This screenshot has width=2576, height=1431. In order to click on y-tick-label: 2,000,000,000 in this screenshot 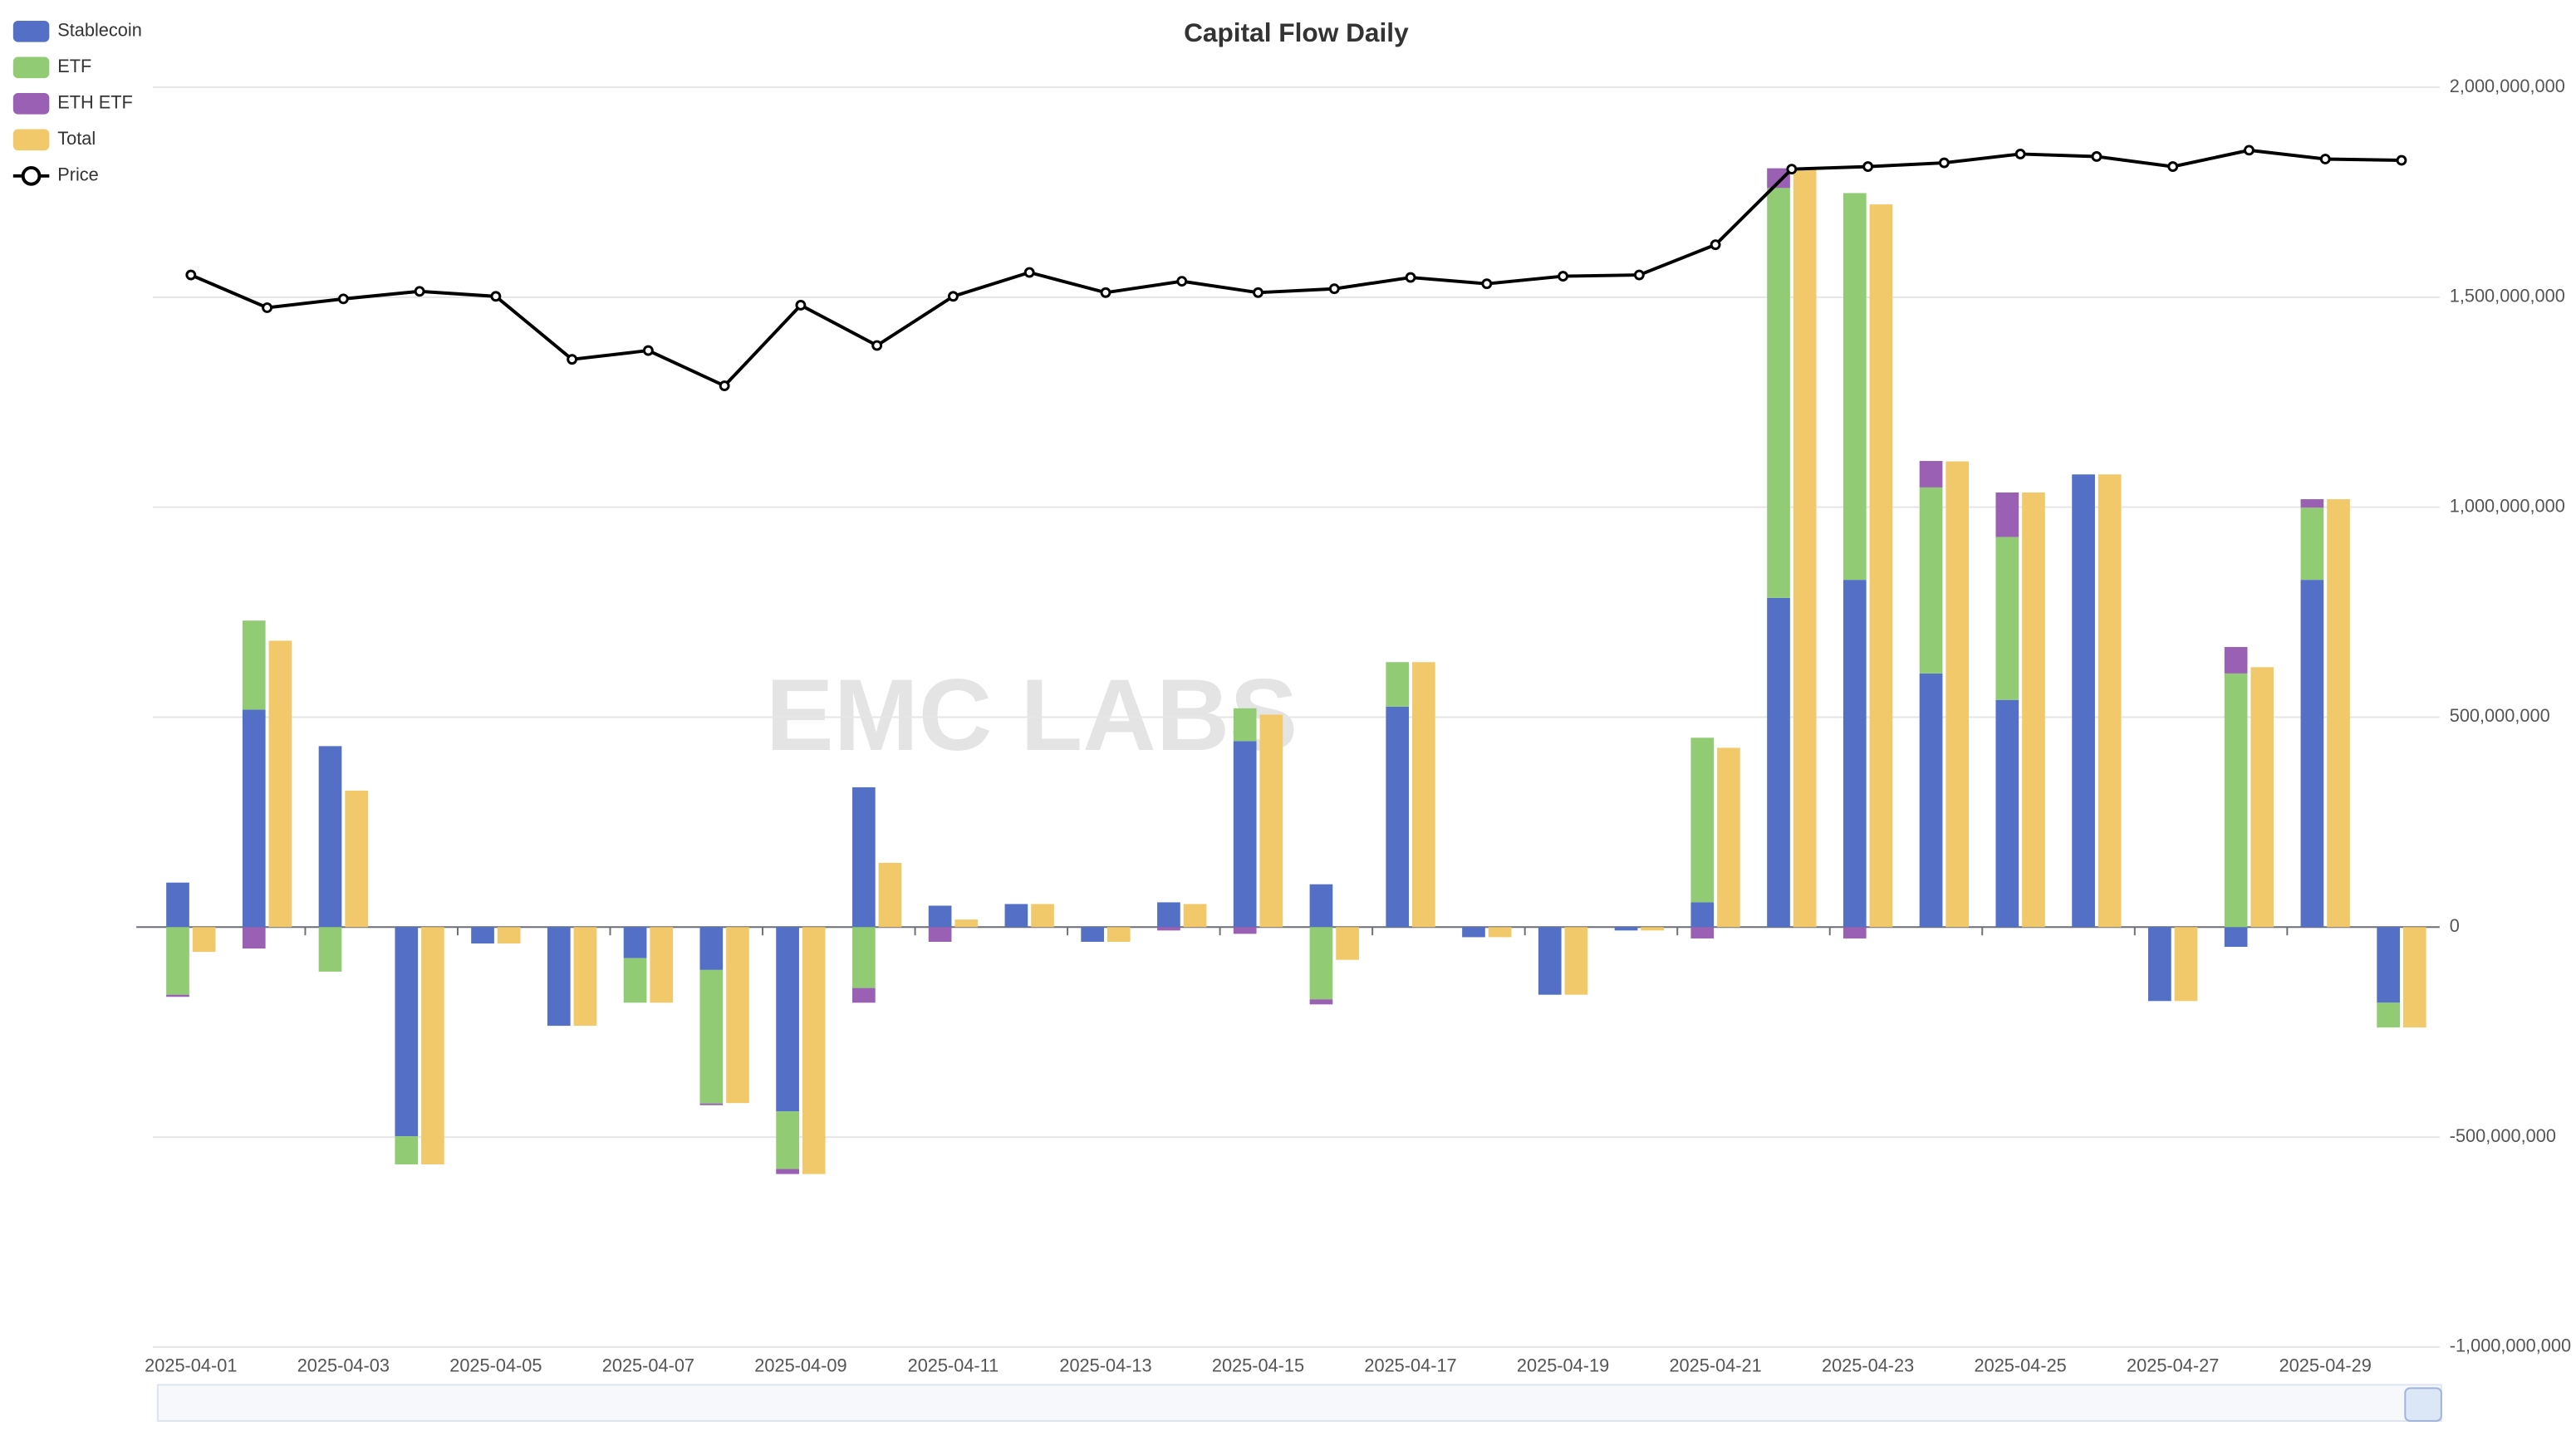, I will do `click(2507, 86)`.